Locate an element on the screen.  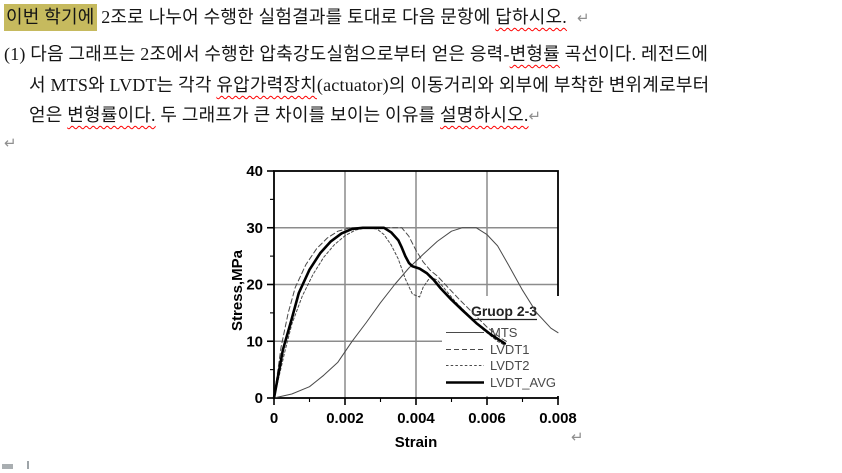
legend-item: MTS is located at coordinates (482, 332).